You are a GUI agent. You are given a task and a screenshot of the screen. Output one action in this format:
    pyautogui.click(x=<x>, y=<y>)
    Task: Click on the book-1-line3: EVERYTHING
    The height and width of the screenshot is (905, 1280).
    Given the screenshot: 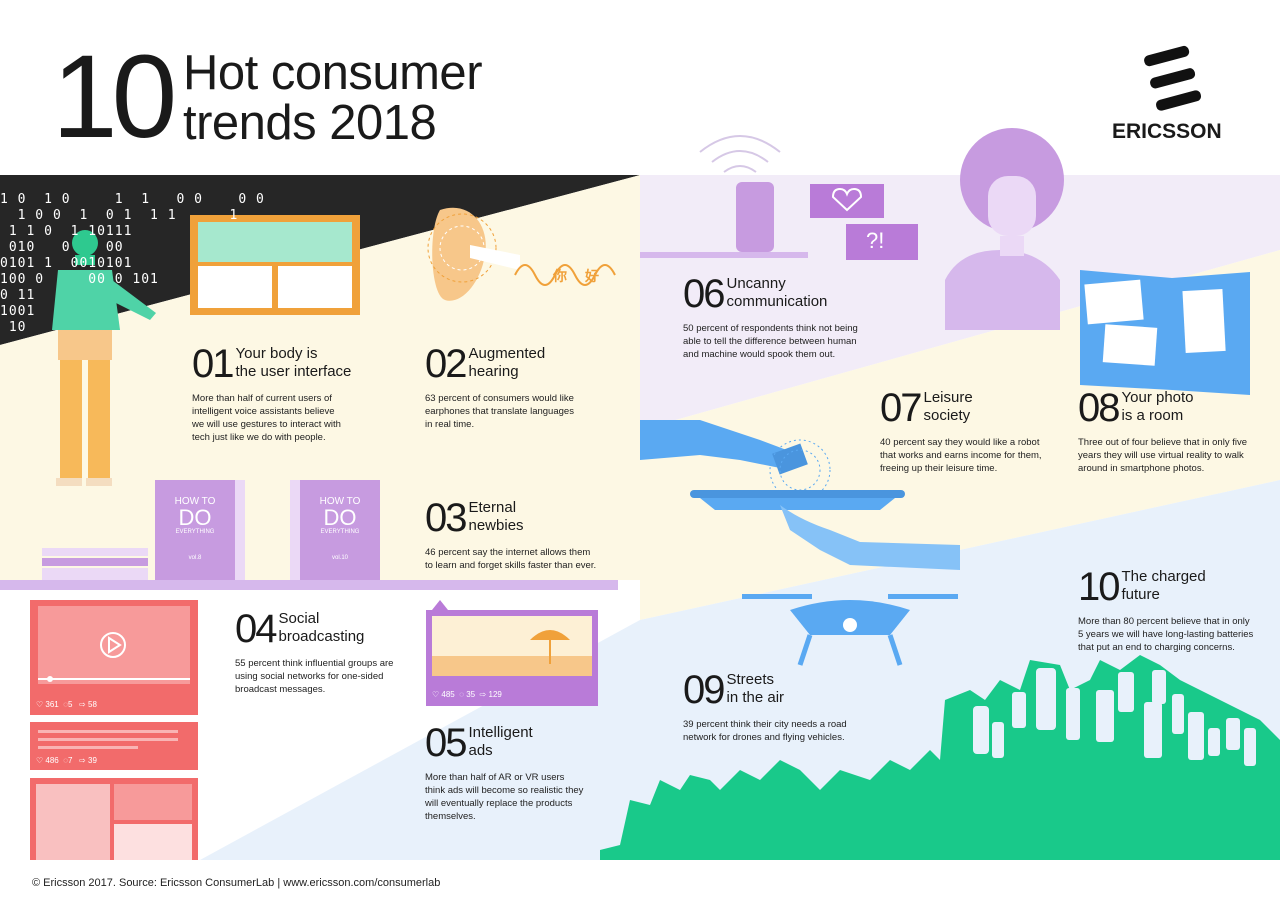 What is the action you would take?
    pyautogui.click(x=195, y=532)
    